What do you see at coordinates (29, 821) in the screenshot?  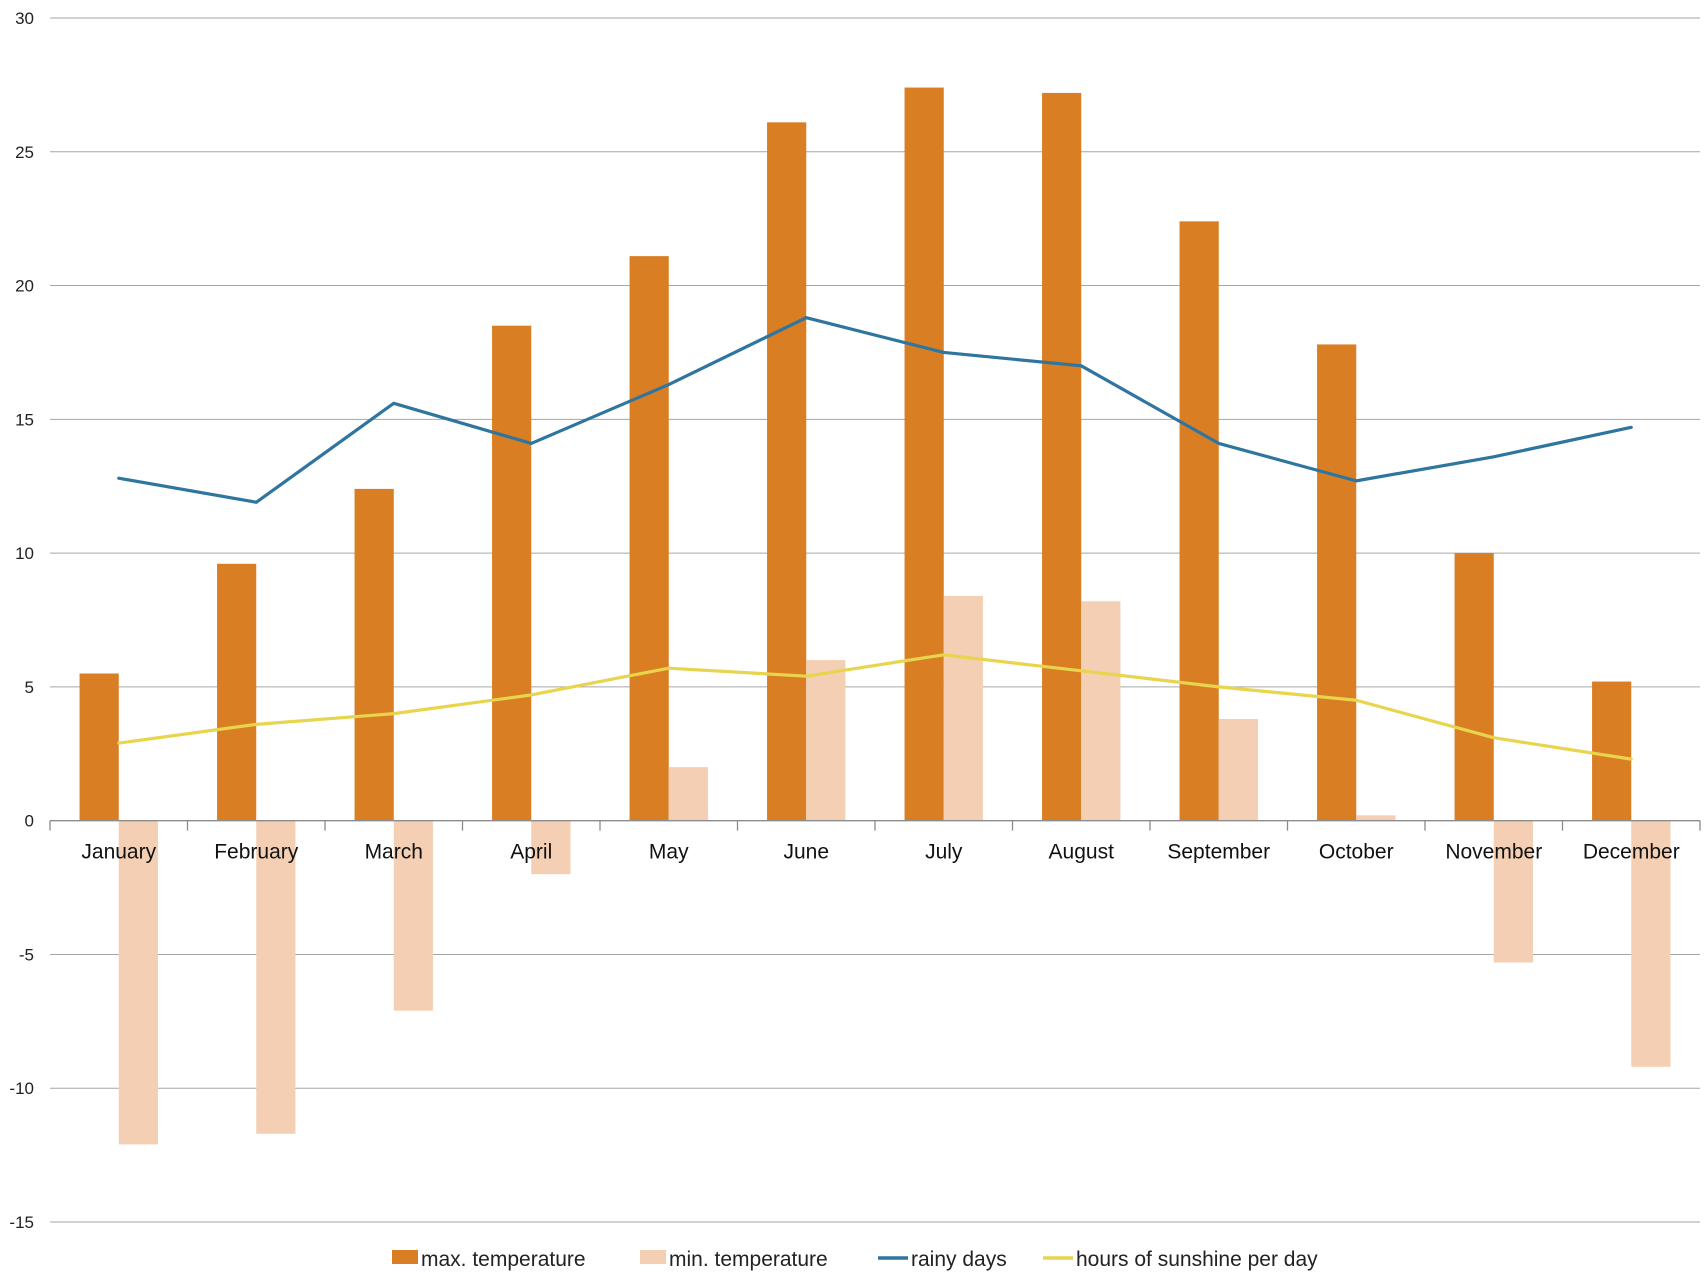 I see `y-tick-label: 0` at bounding box center [29, 821].